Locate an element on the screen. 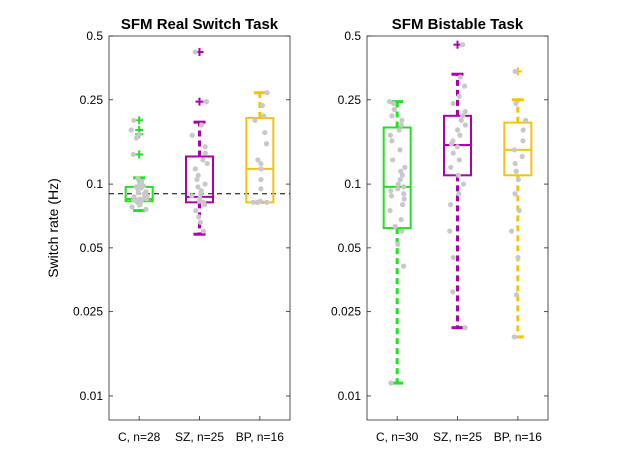  x-tick-label: C, n=28 is located at coordinates (139, 437).